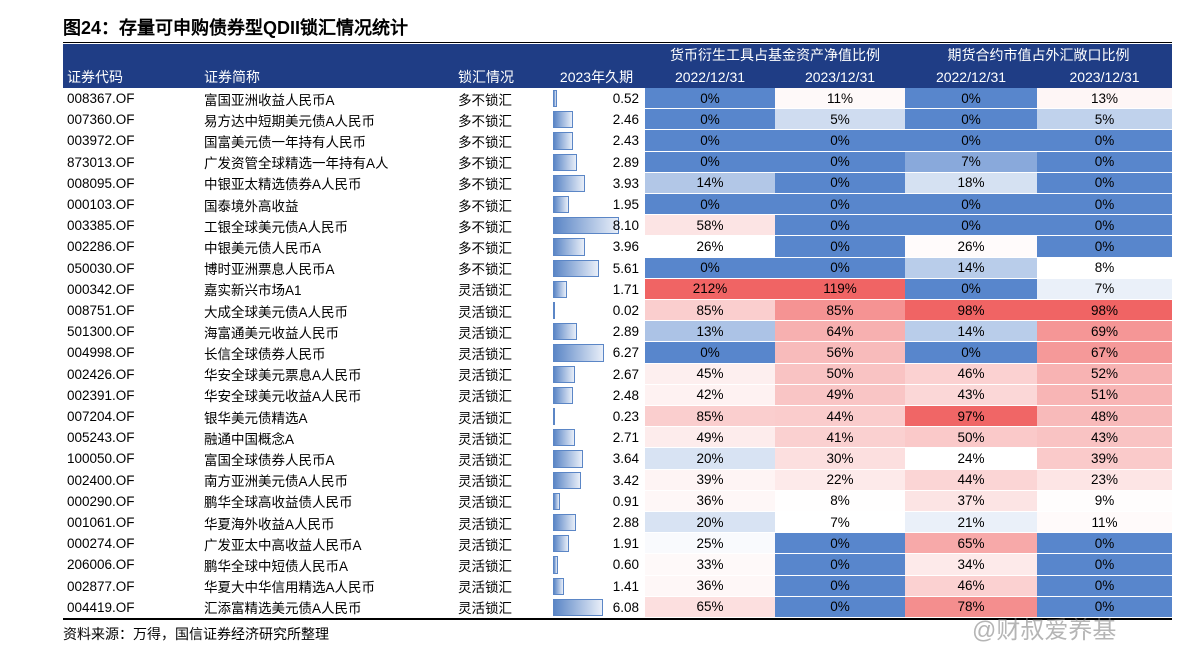  What do you see at coordinates (265, 354) in the screenshot?
I see `name: 长信全球债券人民币` at bounding box center [265, 354].